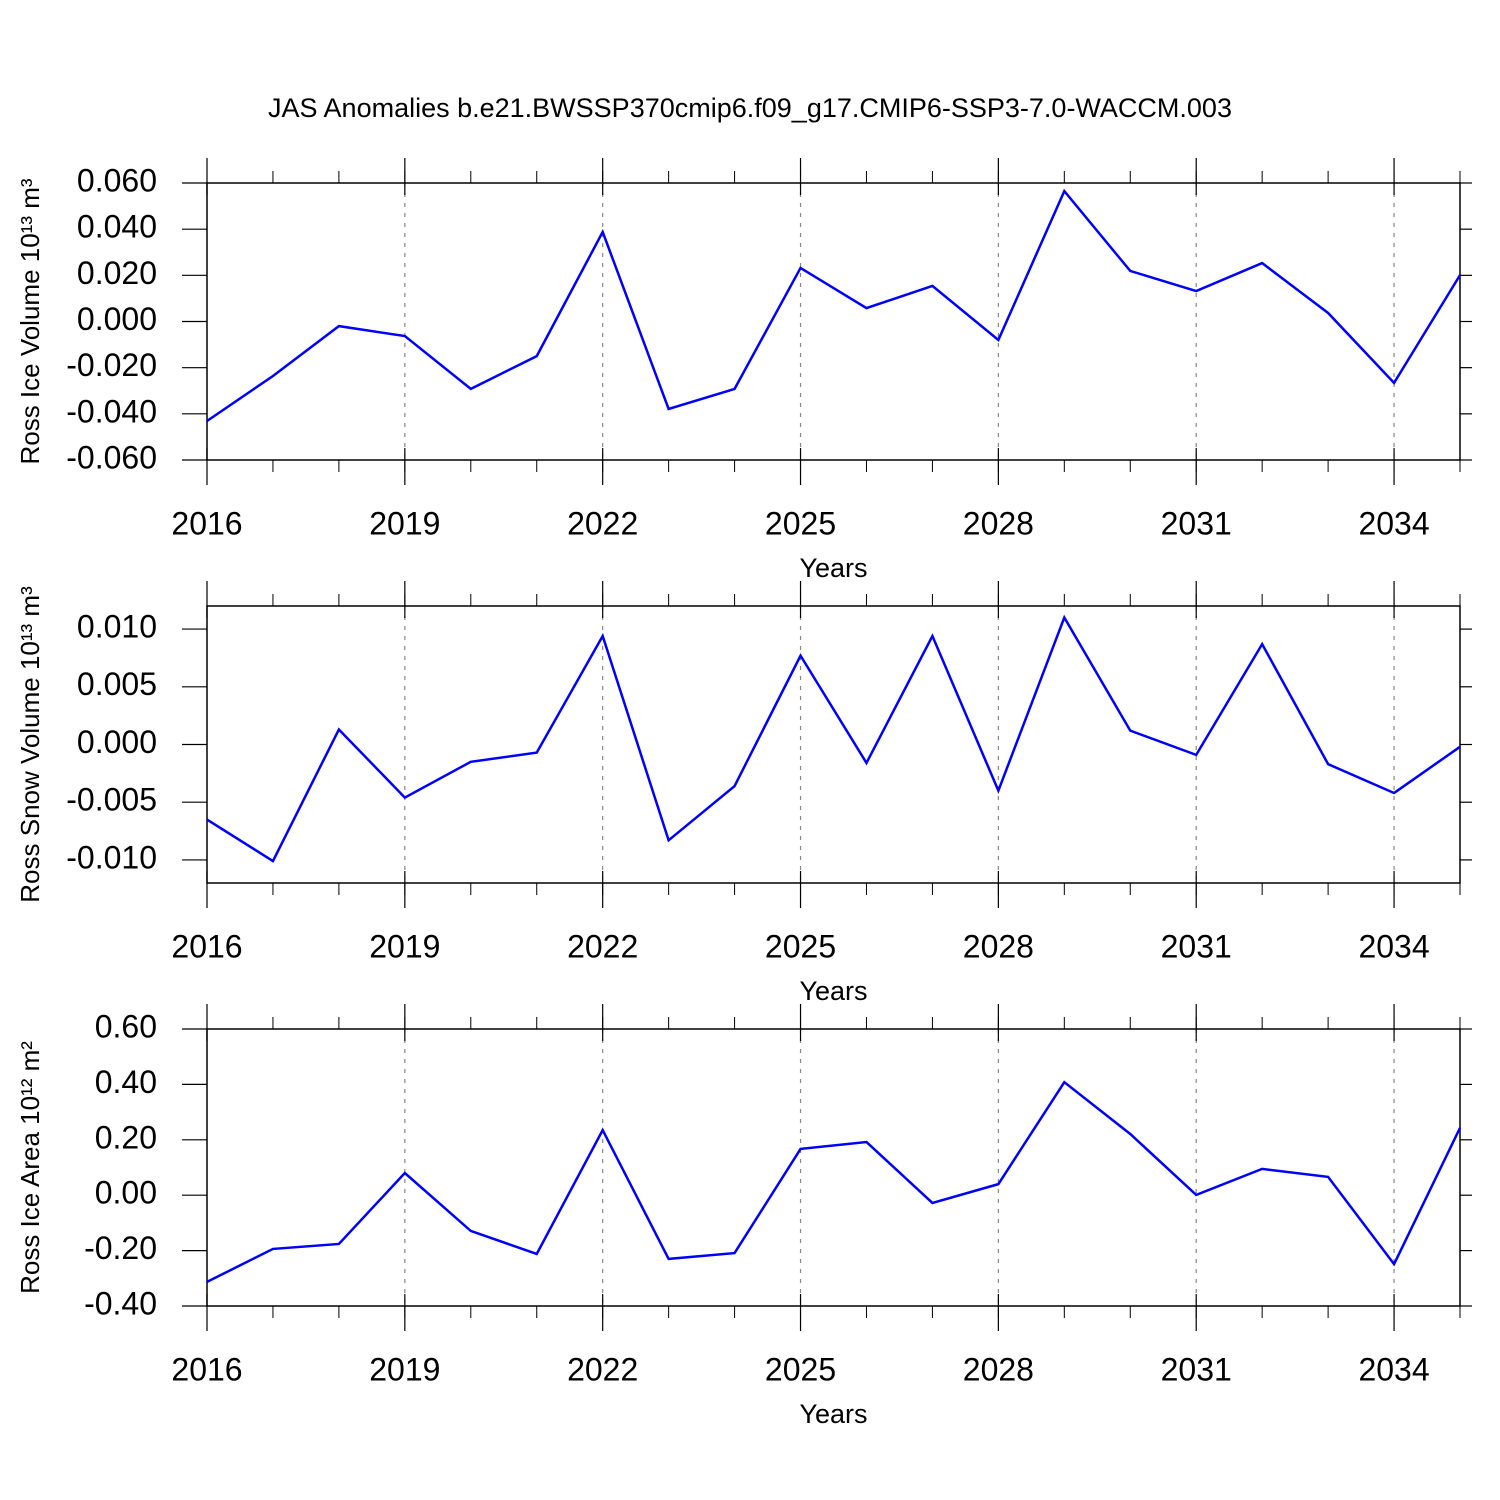 This screenshot has width=1500, height=1500. What do you see at coordinates (126, 1137) in the screenshot?
I see `y-tick-label: 0.20` at bounding box center [126, 1137].